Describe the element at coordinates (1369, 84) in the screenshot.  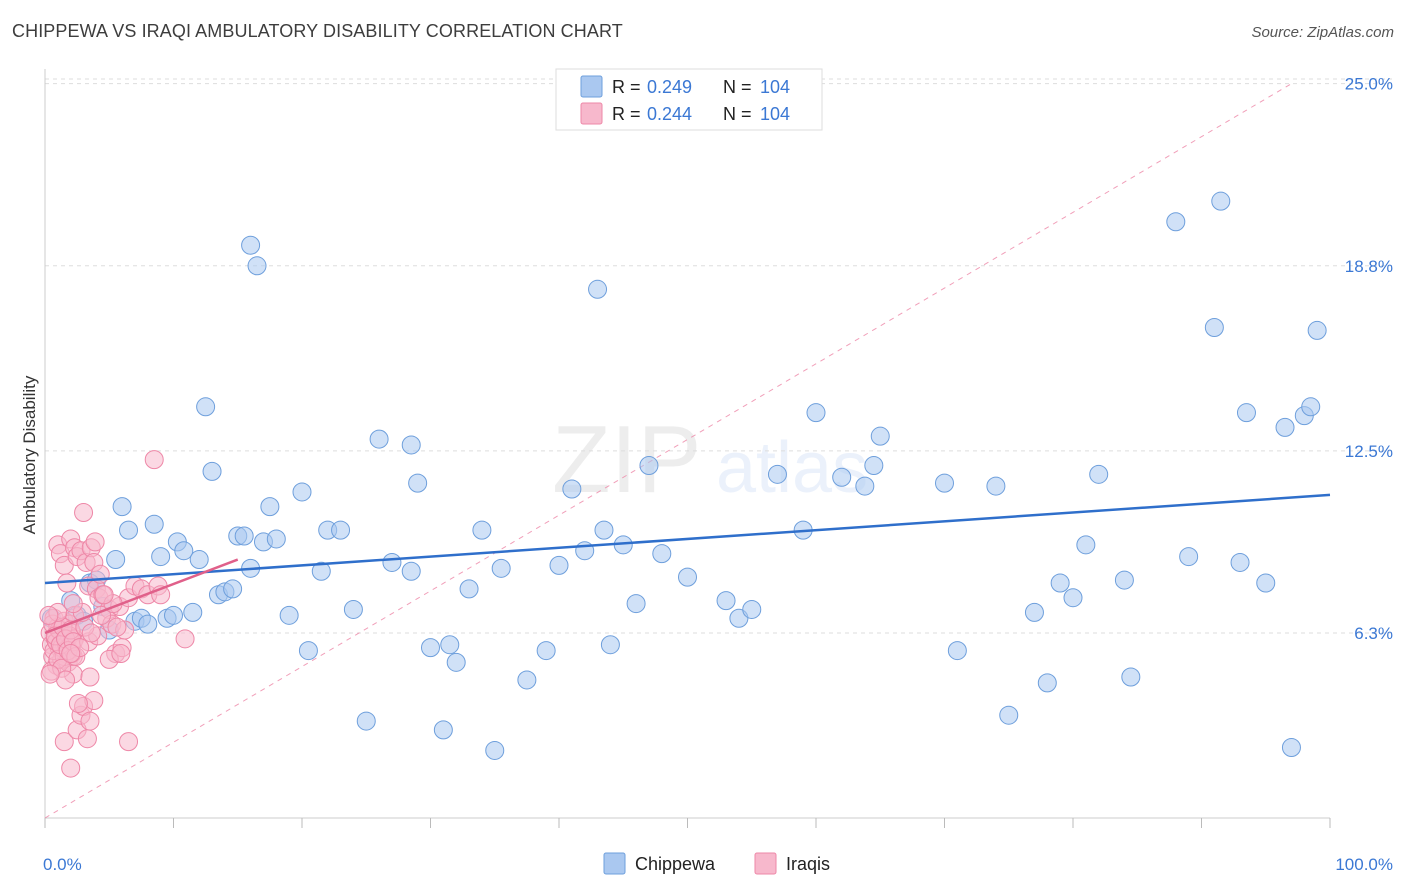
I see `y-tick-label: 25.0%` at that location.